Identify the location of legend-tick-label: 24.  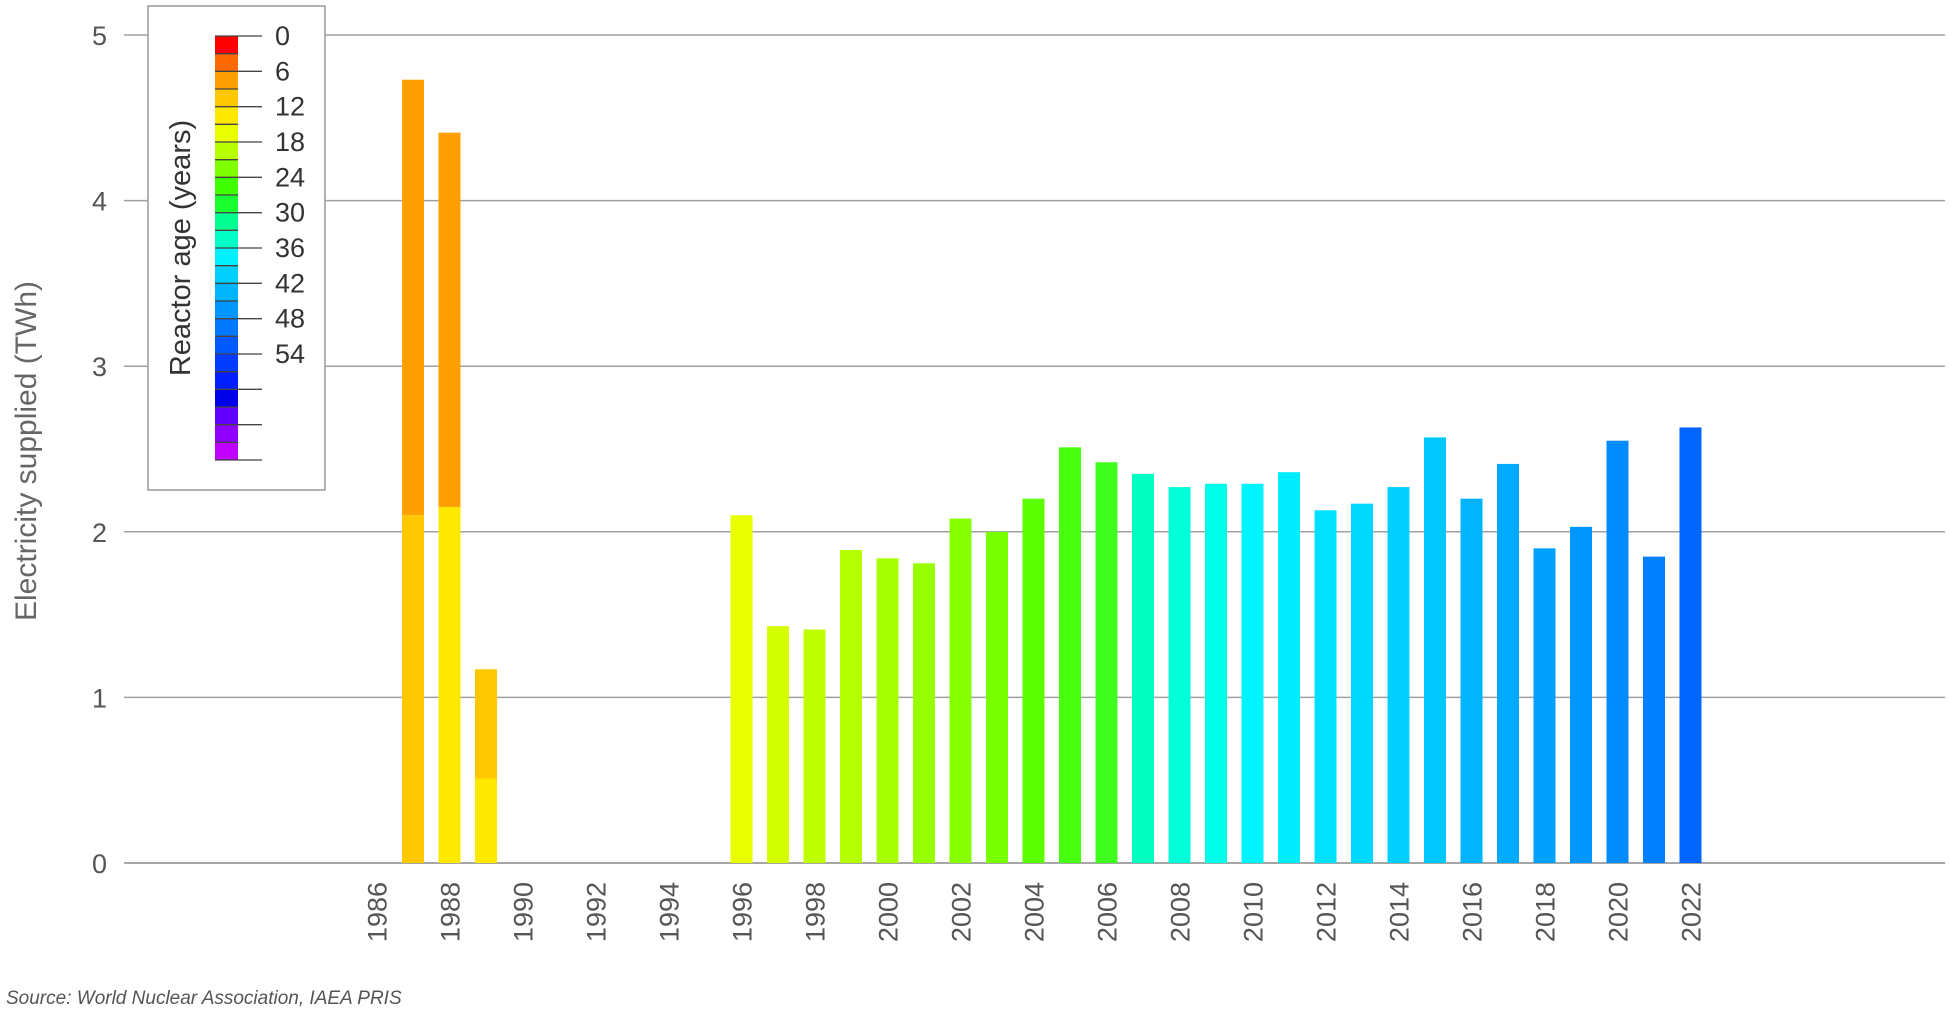
(290, 177).